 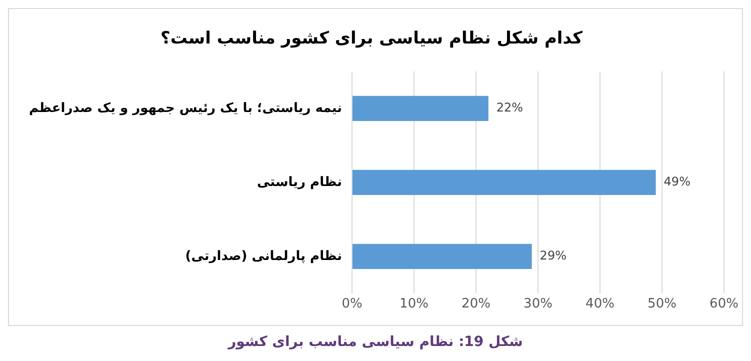 What do you see at coordinates (538, 304) in the screenshot?
I see `x-tick-label: 30%` at bounding box center [538, 304].